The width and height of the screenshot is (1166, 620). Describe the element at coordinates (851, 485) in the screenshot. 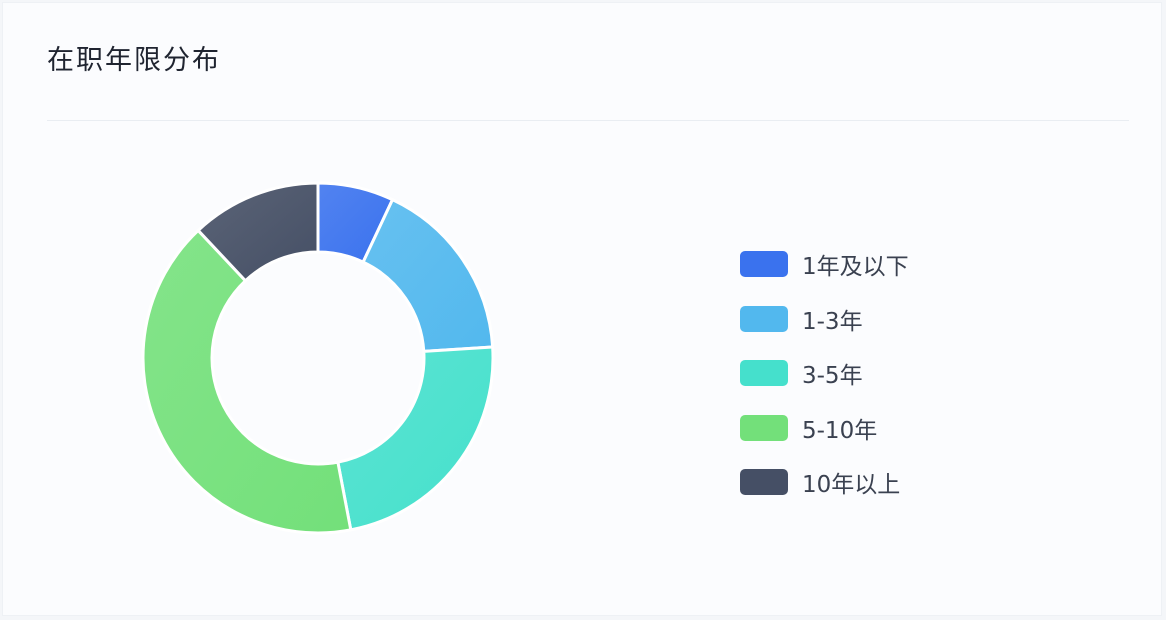

I see `legend-label: 10年以上` at that location.